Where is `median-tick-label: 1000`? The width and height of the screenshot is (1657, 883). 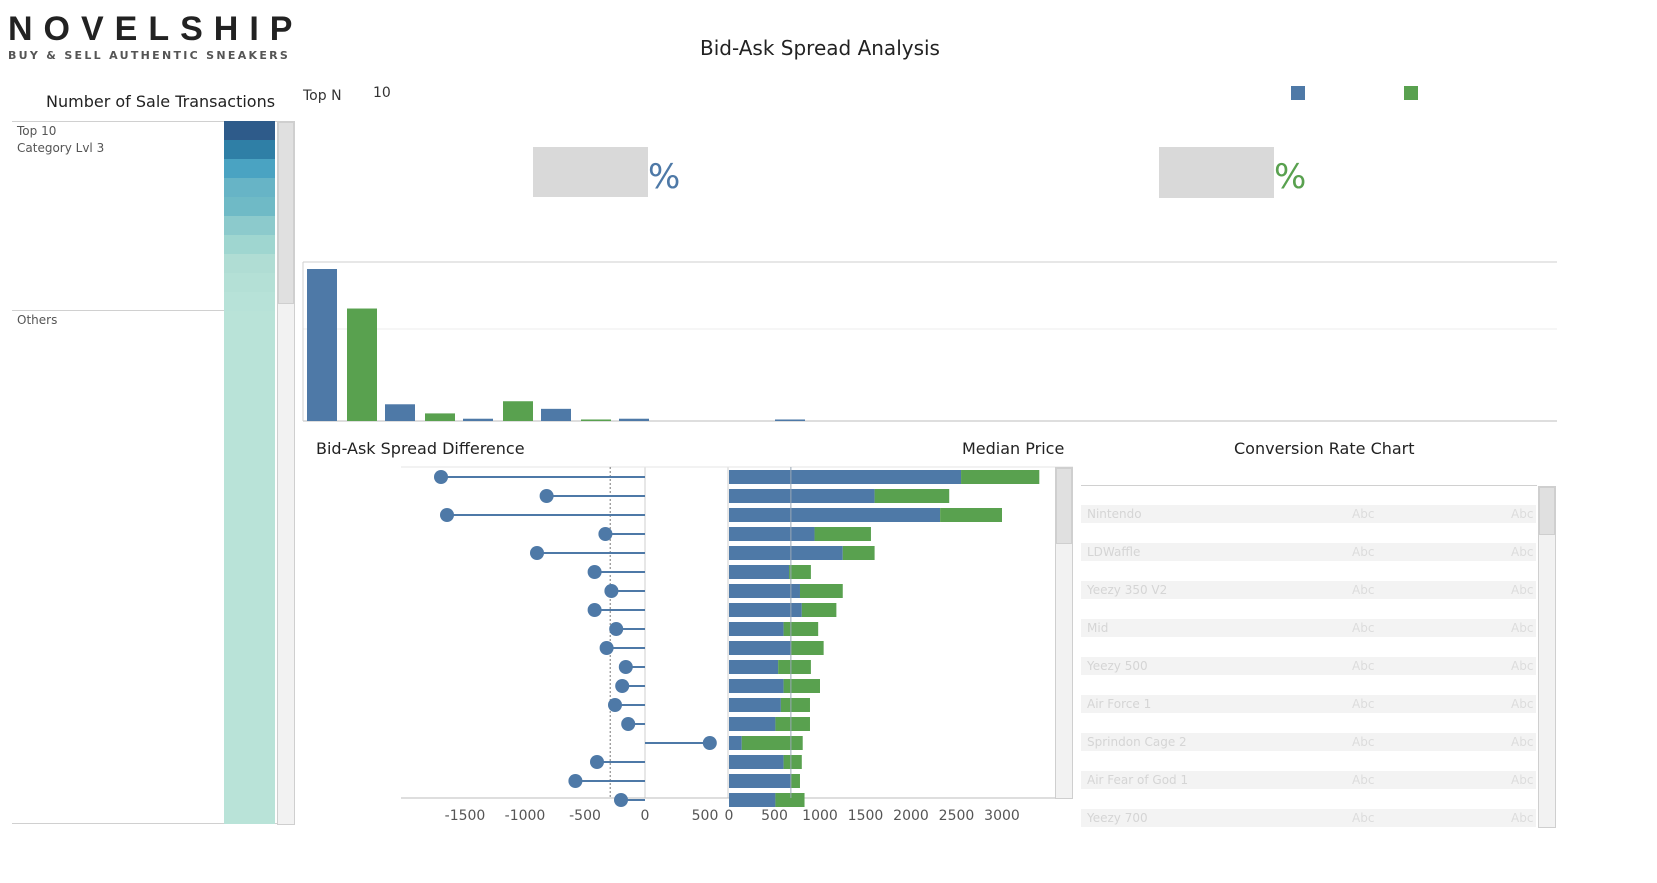
median-tick-label: 1000 is located at coordinates (820, 816).